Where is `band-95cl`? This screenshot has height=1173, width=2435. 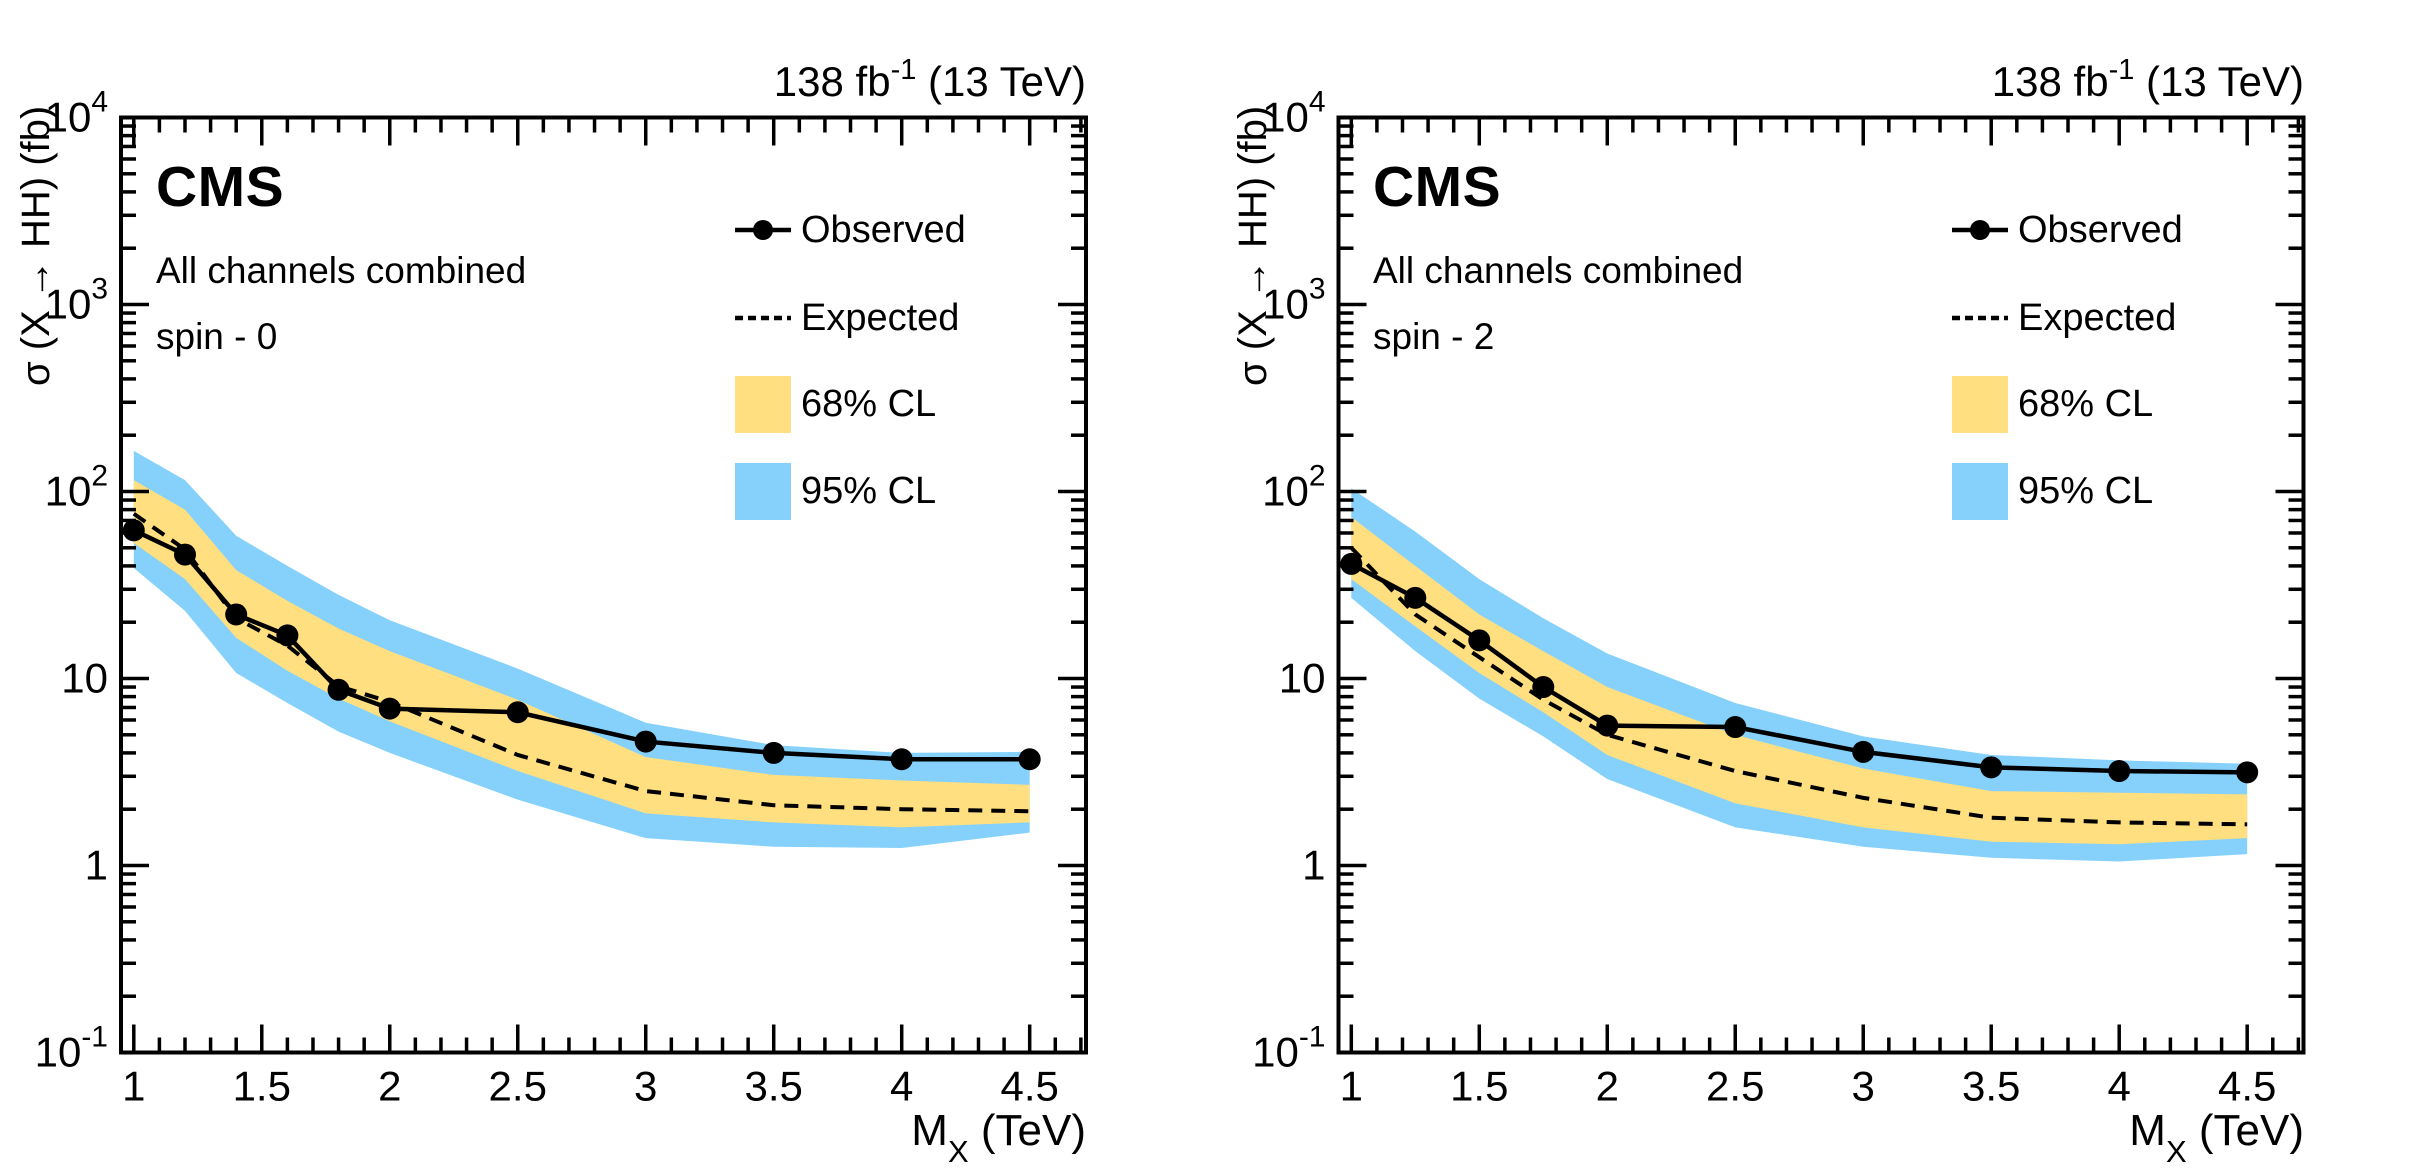
band-95cl is located at coordinates (581, 649).